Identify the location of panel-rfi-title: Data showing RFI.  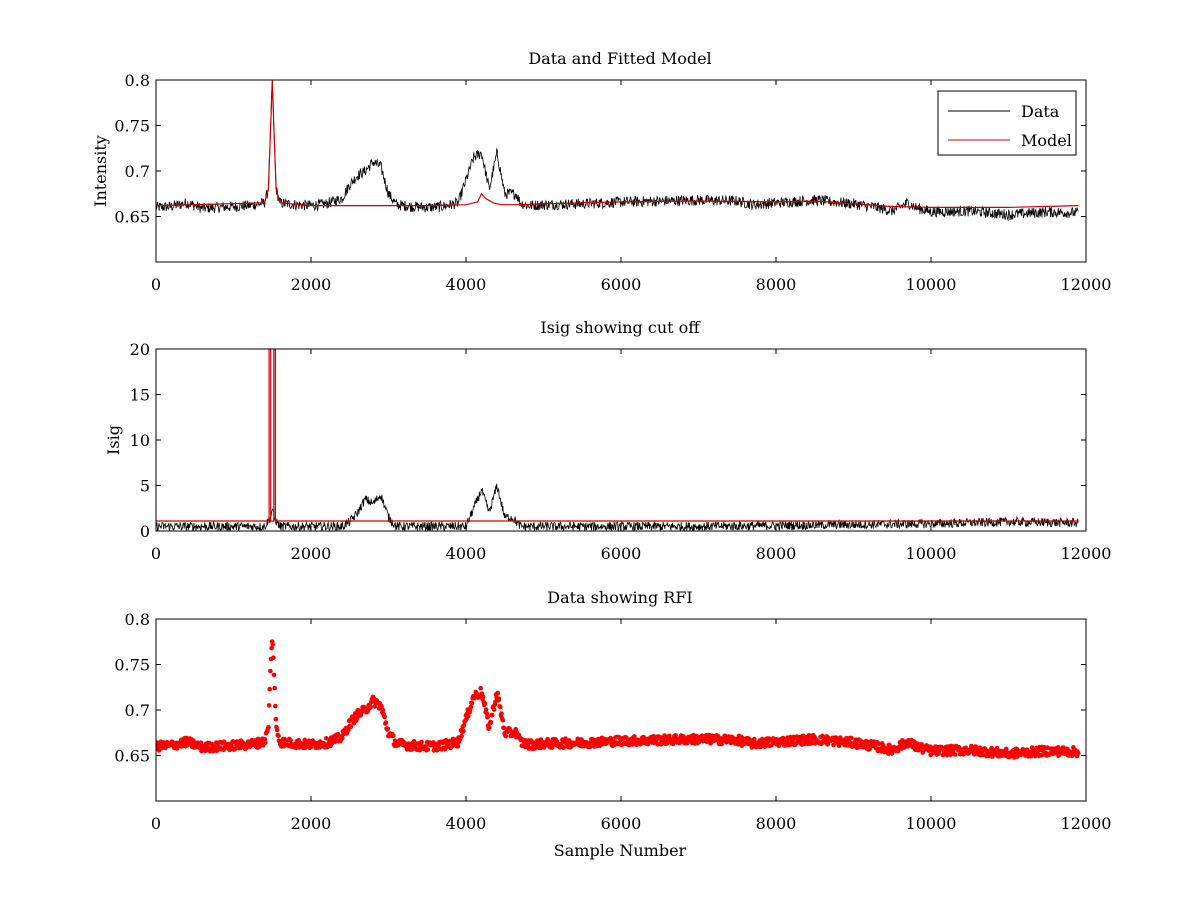
(619, 597).